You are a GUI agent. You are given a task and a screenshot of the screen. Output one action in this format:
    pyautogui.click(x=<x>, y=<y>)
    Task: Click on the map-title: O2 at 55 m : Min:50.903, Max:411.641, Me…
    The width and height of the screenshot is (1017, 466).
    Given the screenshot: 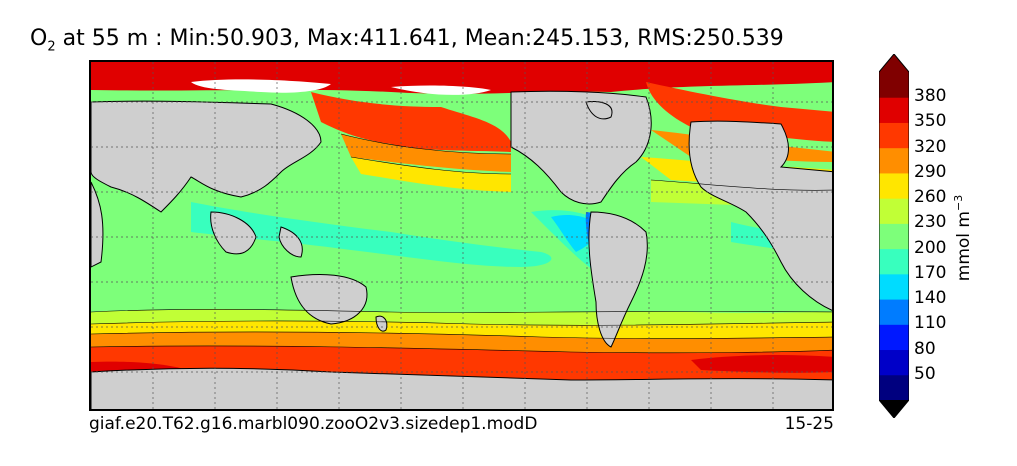 What is the action you would take?
    pyautogui.click(x=407, y=40)
    